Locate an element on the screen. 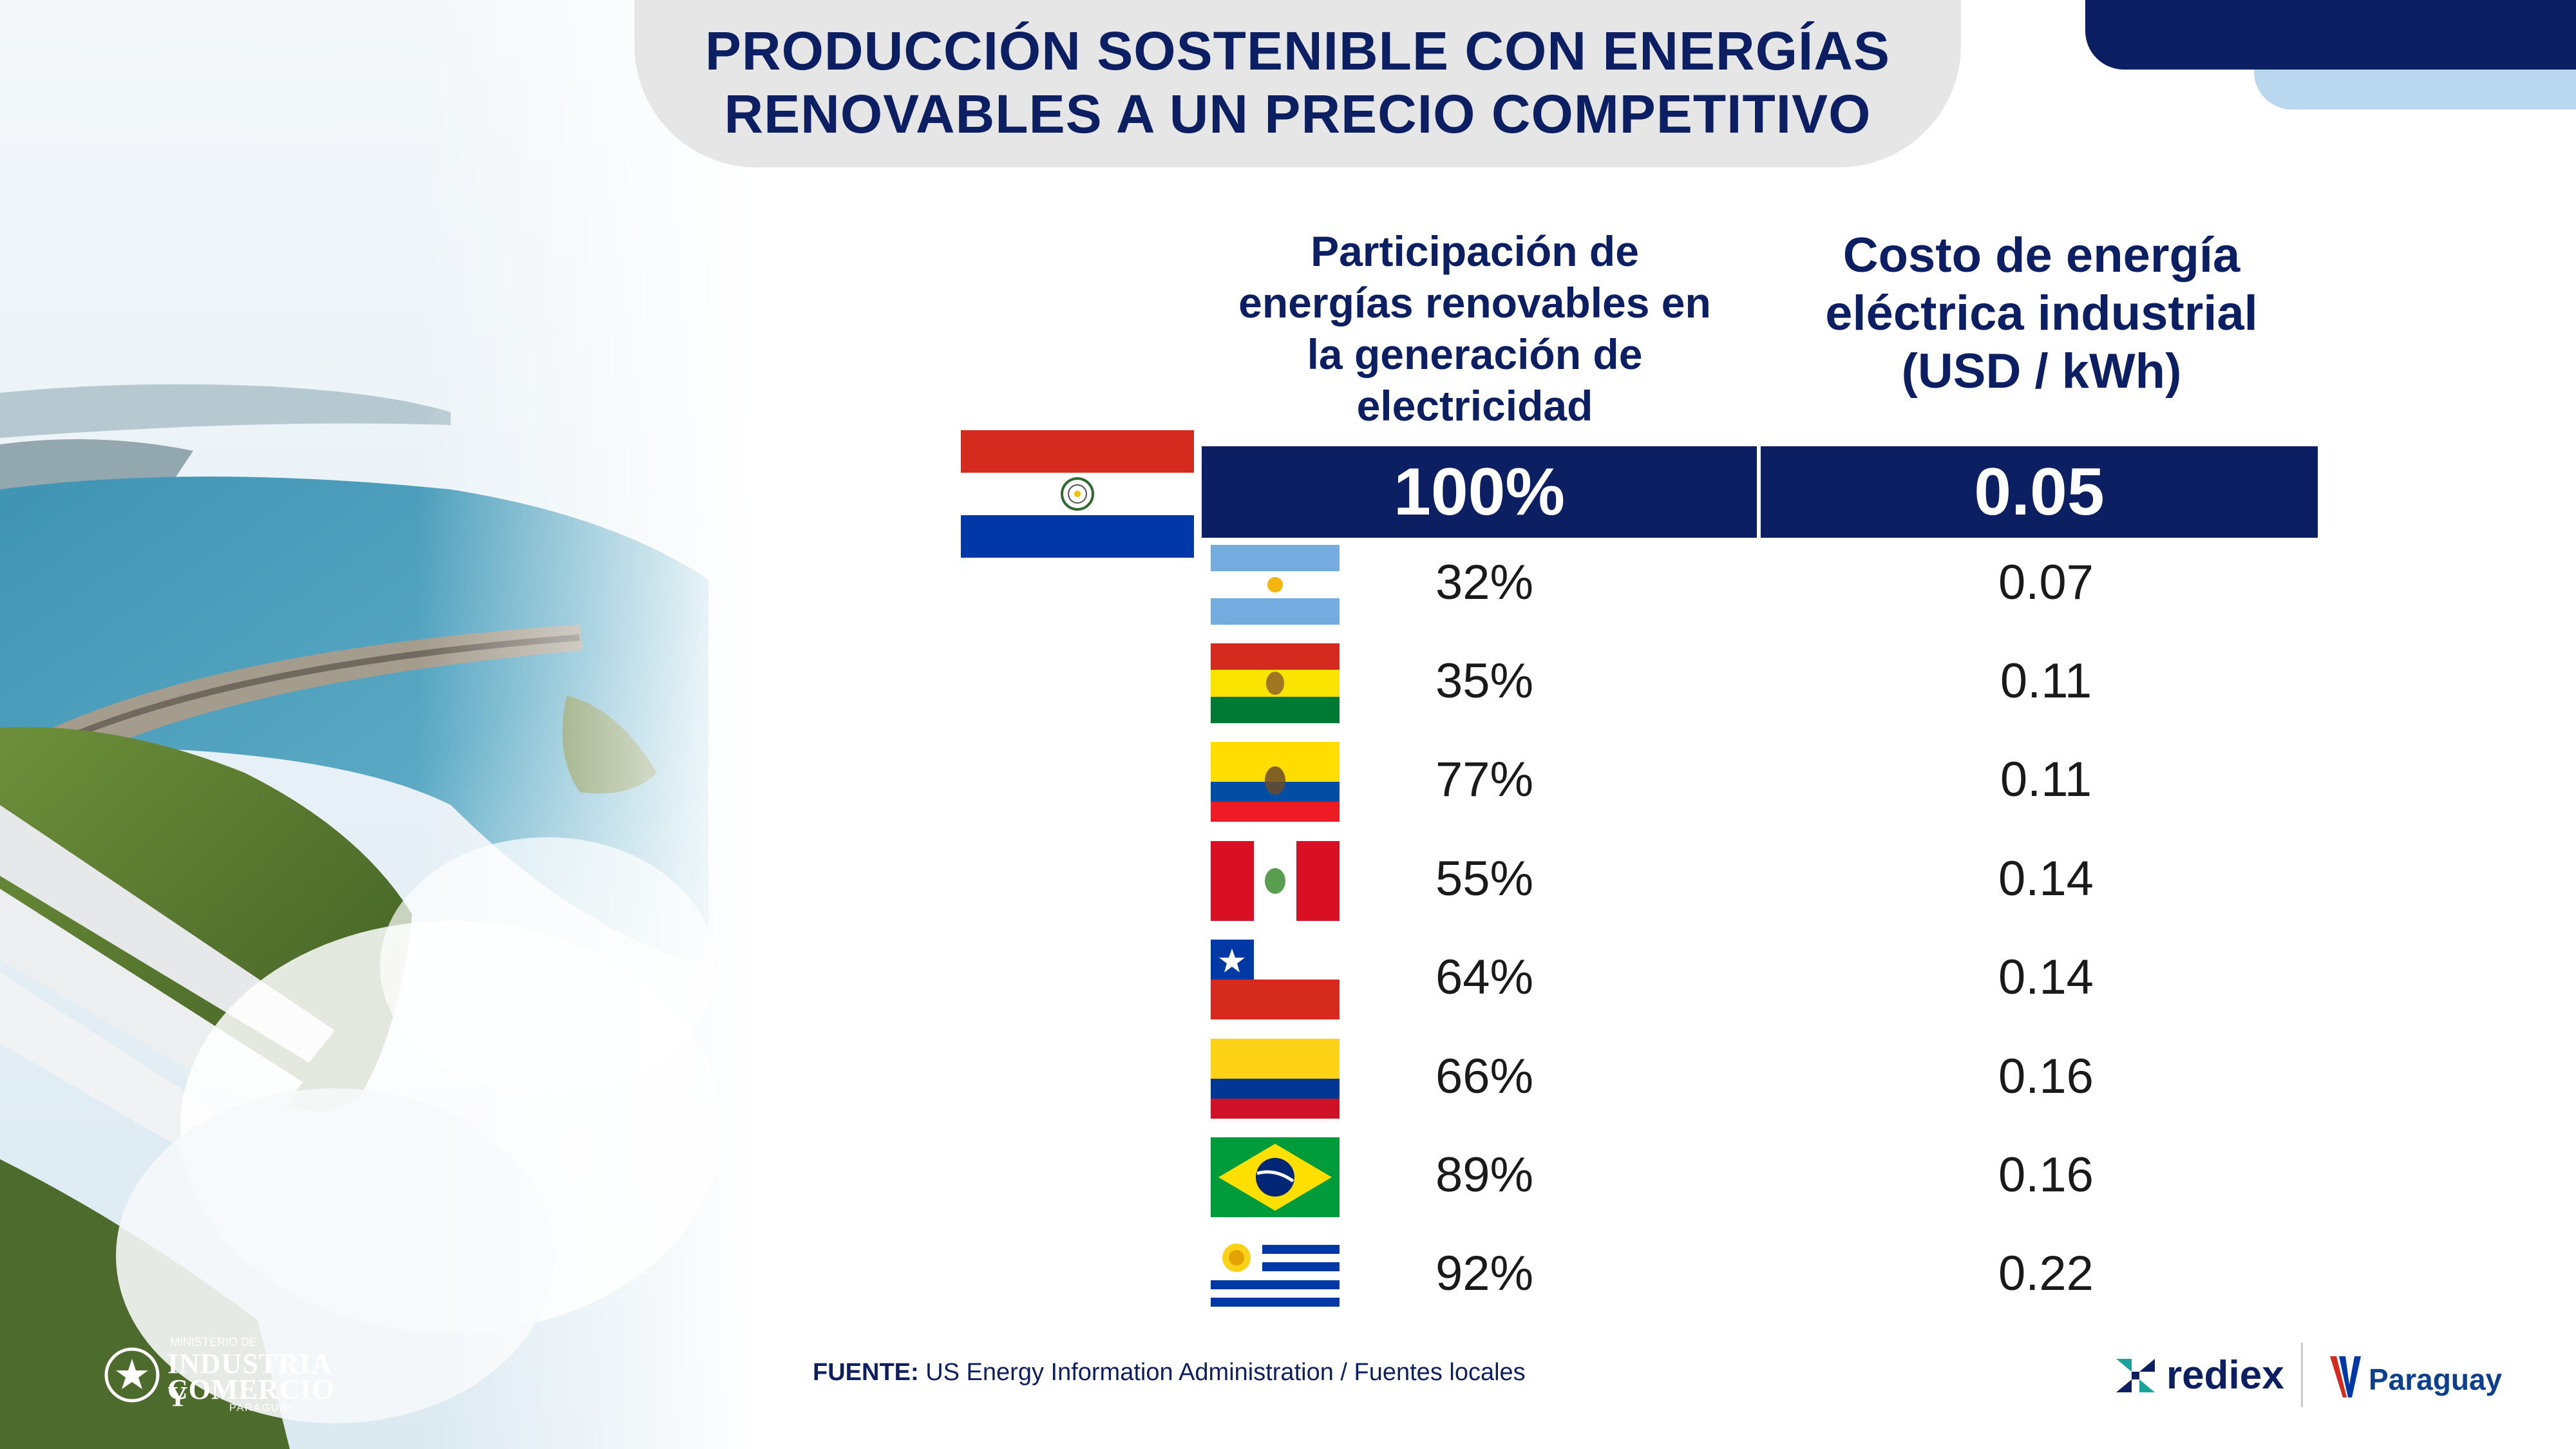  argentina-flag is located at coordinates (1275, 585).